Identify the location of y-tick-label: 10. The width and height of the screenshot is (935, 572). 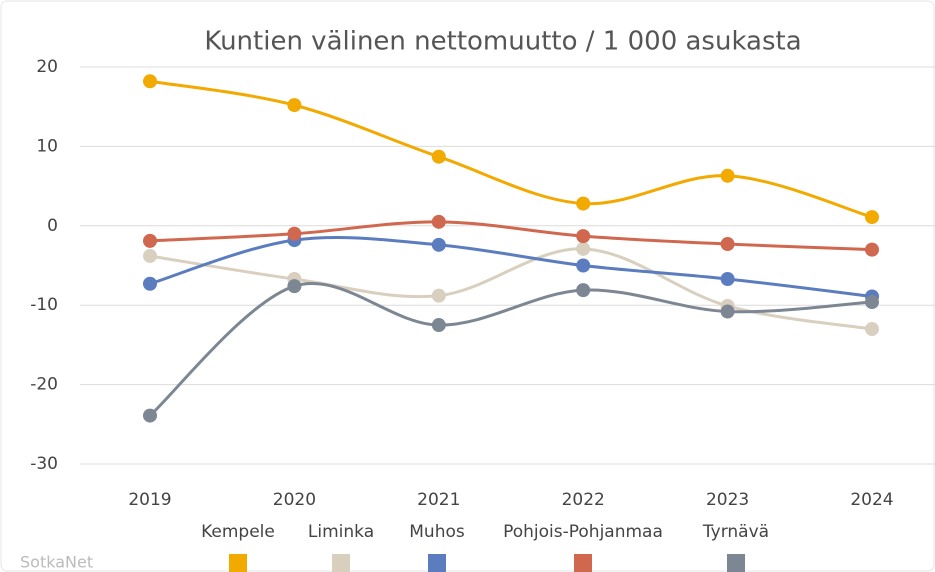
(47, 146).